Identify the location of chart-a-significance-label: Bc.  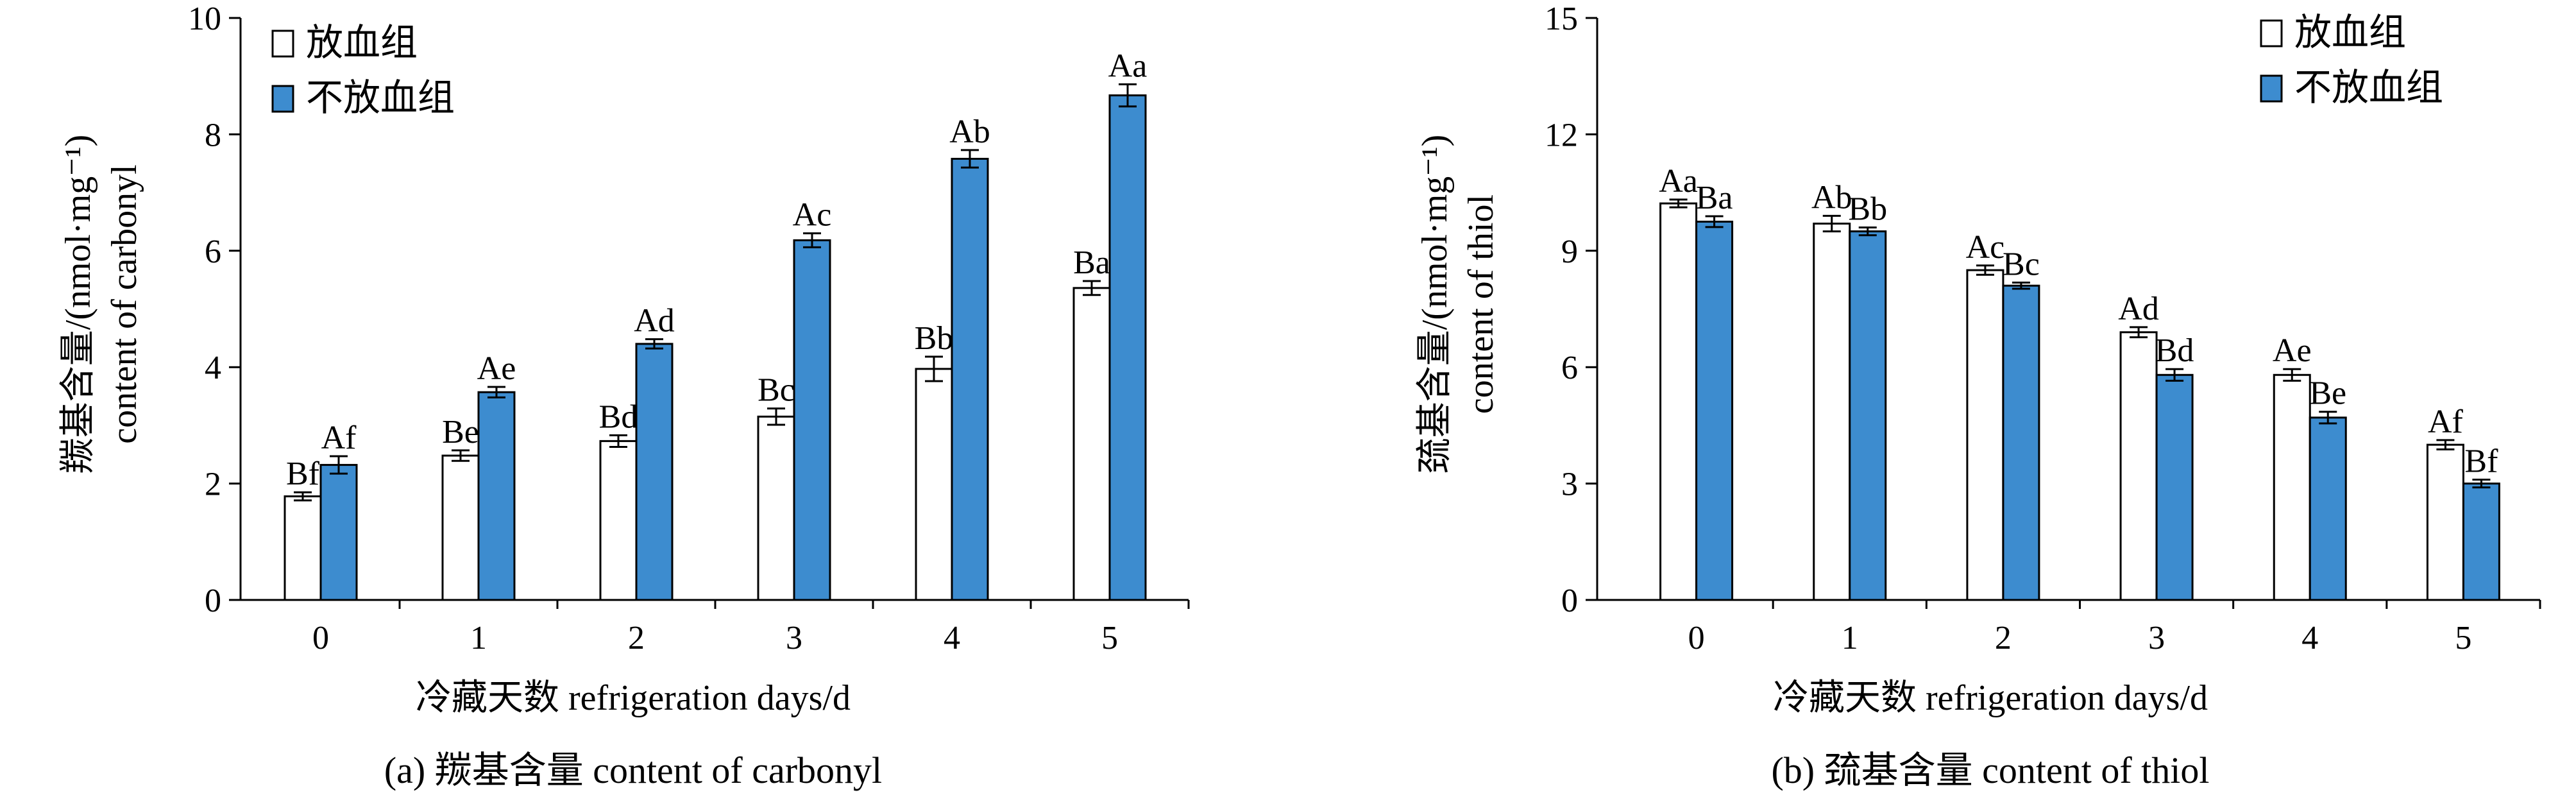
(776, 391).